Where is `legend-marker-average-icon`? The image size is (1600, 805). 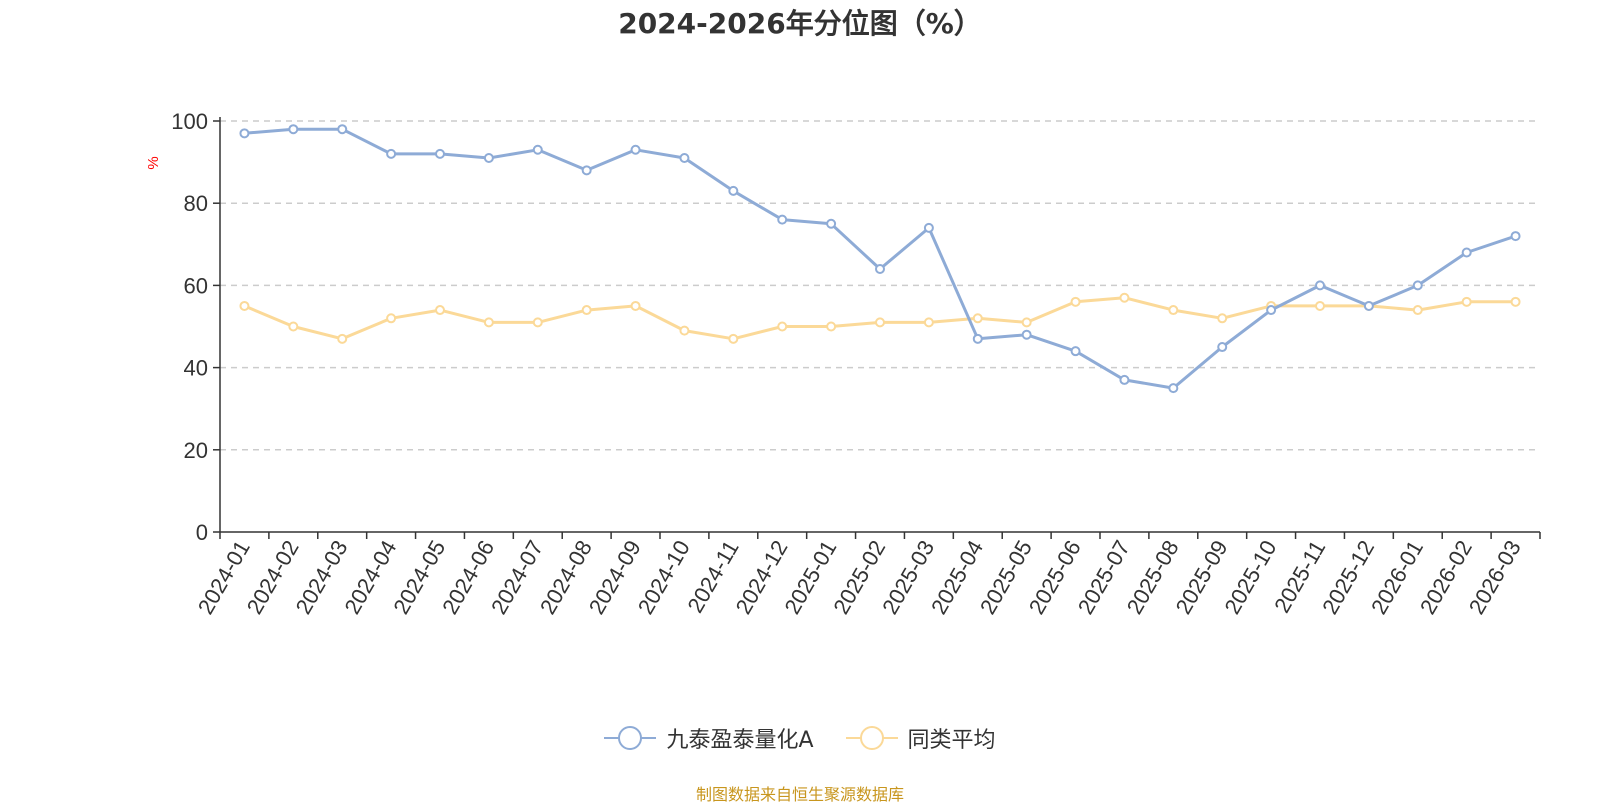
legend-marker-average-icon is located at coordinates (871, 738).